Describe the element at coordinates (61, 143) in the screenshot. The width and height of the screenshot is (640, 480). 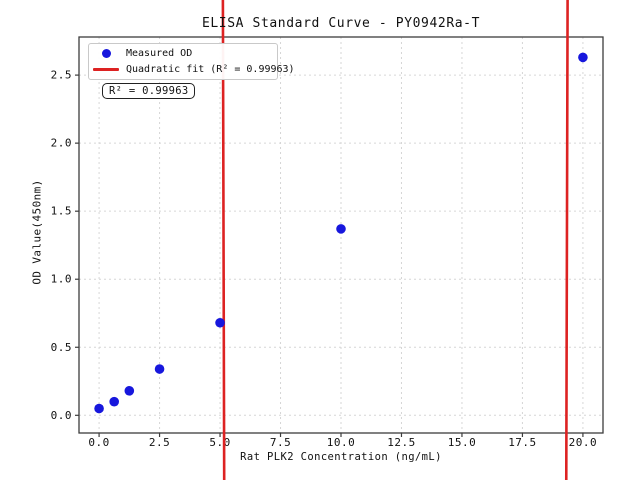
I see `y-tick-label: 2.0` at that location.